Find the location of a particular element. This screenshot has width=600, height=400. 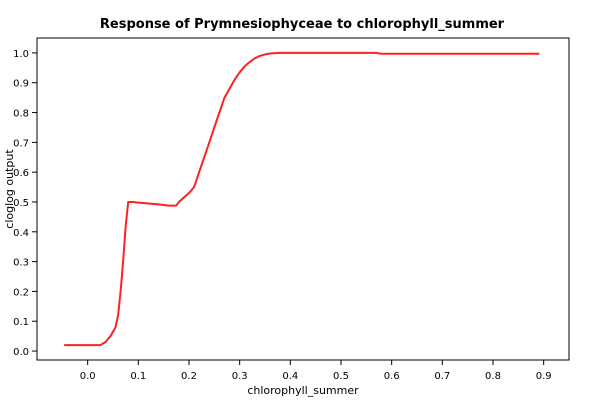

x-tick-label: 0.6 is located at coordinates (392, 376).